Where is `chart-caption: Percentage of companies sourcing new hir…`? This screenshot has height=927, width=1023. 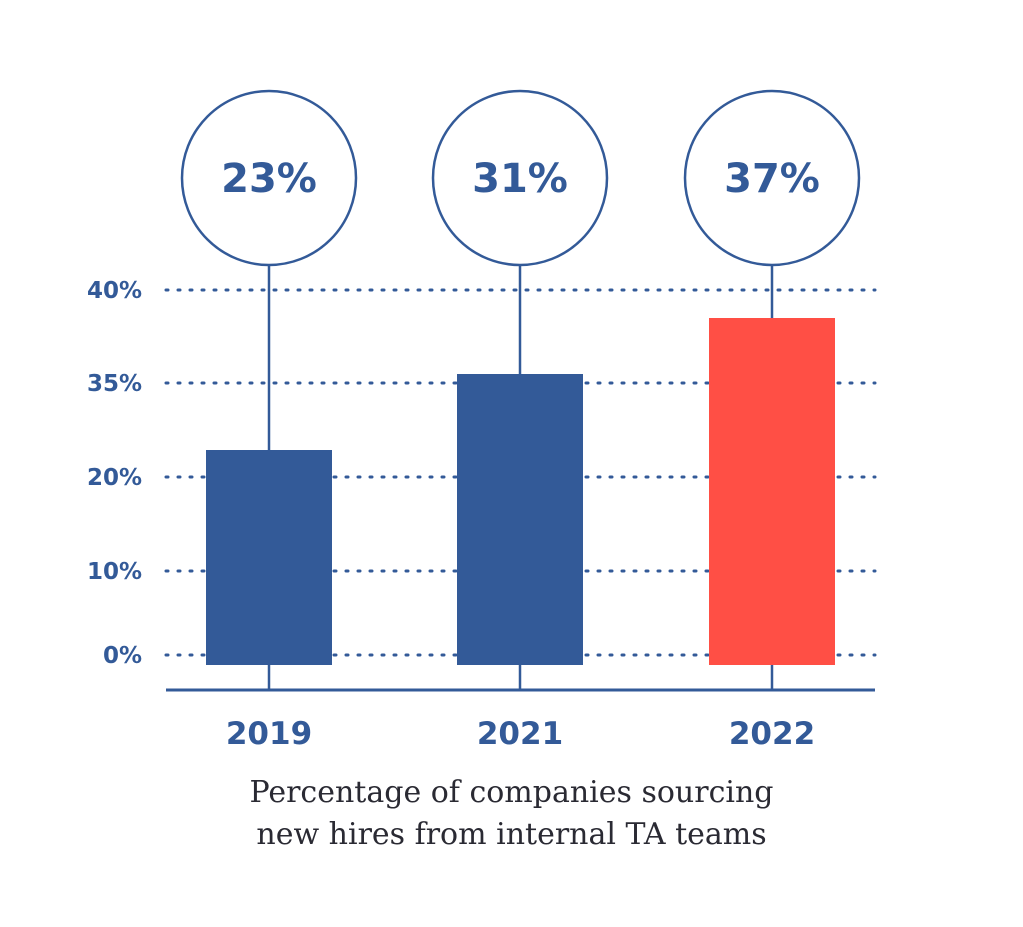
chart-caption: Percentage of companies sourcing new hir… is located at coordinates (511, 814).